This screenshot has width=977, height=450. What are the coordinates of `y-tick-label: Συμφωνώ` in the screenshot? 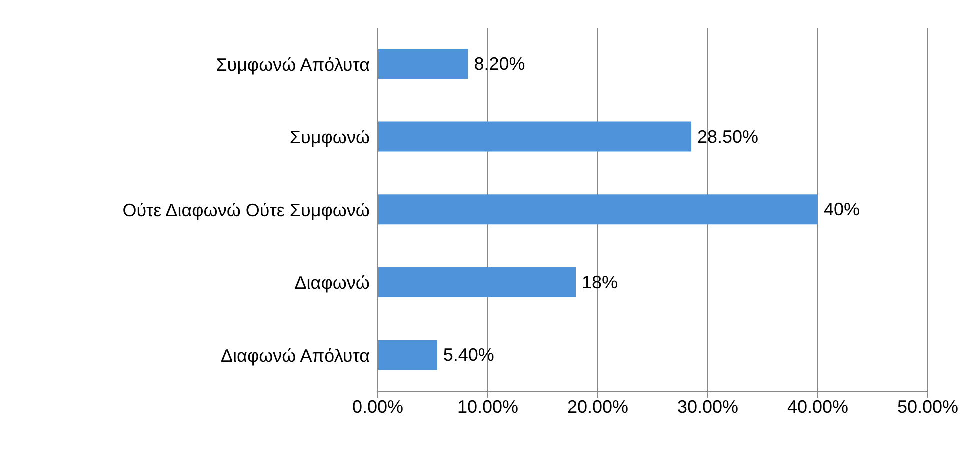 It's located at (330, 138).